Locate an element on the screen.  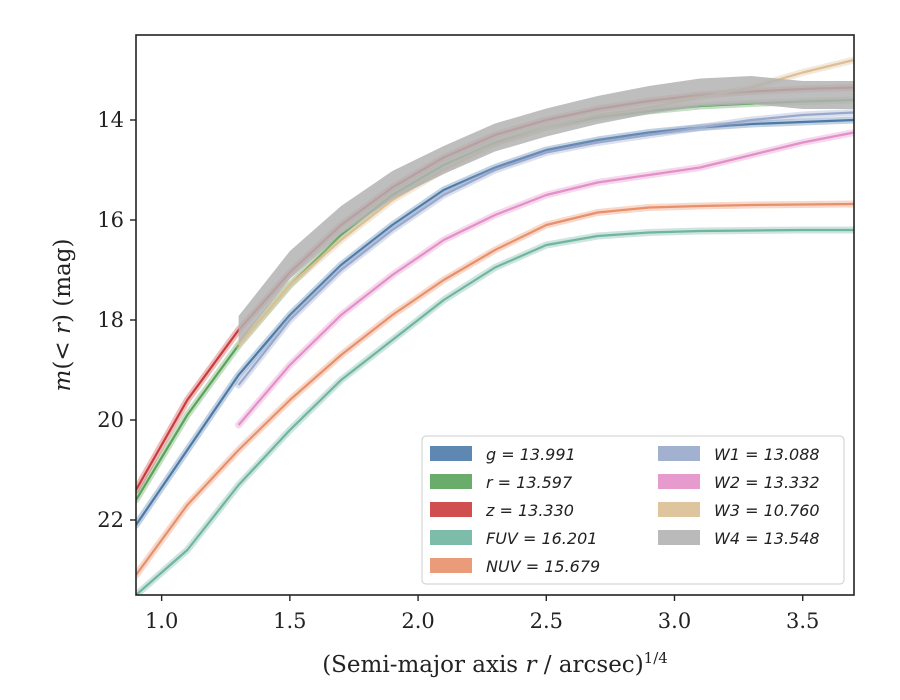
legend-swatch-g is located at coordinates (451, 453).